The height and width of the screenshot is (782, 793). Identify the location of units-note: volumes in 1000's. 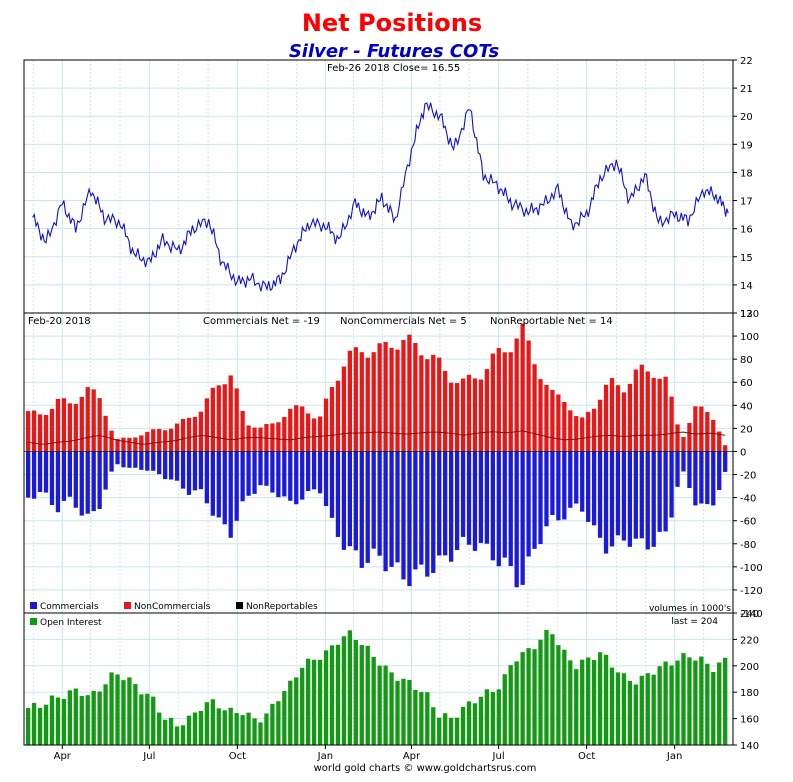
(690, 609).